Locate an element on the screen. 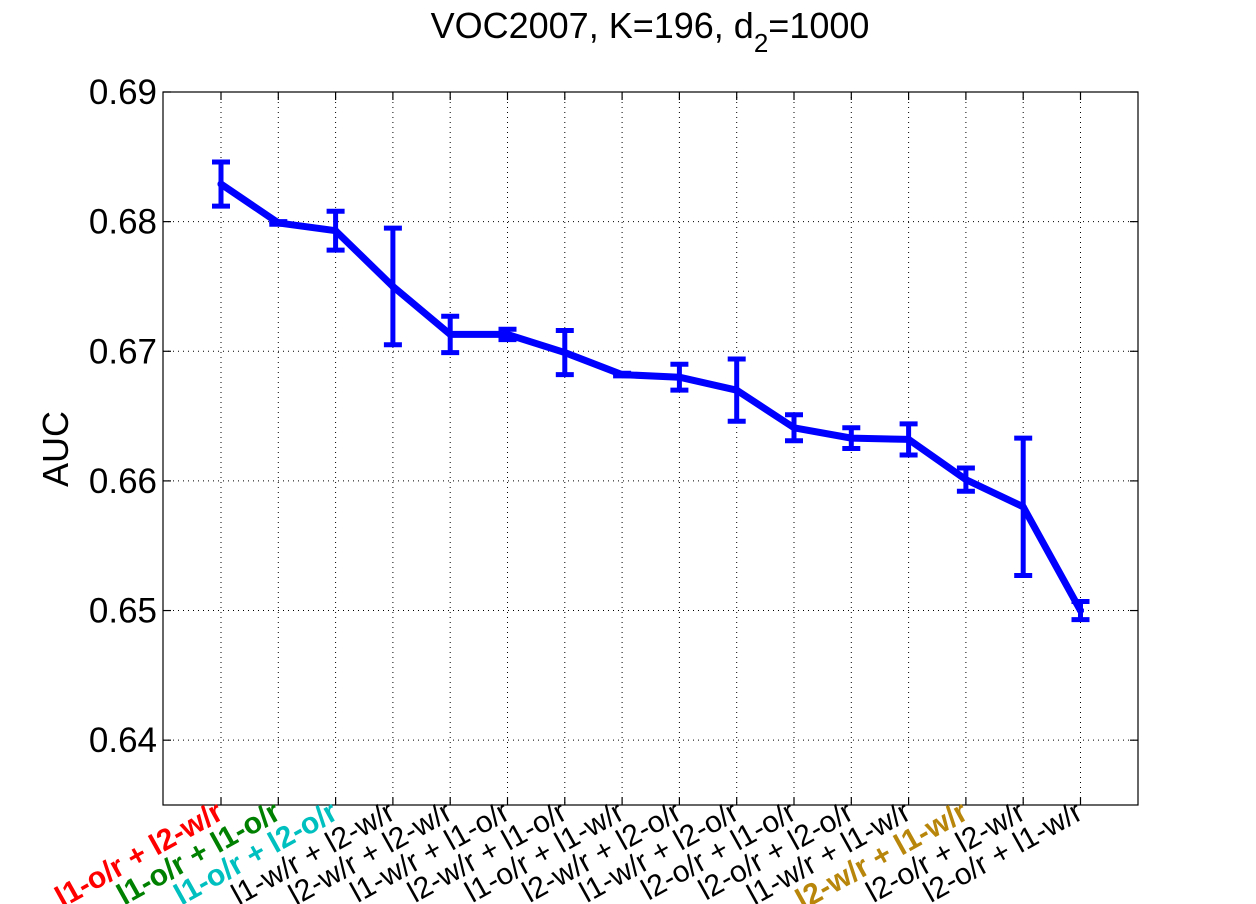 The image size is (1256, 904). y-tick-labels: 0.64 0.65 0.66 0.67 0.68 0.69 is located at coordinates (123, 416).